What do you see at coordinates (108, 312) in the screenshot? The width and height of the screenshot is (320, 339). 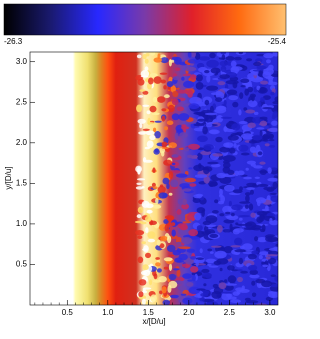 I see `x-tick-label: 1.0` at bounding box center [108, 312].